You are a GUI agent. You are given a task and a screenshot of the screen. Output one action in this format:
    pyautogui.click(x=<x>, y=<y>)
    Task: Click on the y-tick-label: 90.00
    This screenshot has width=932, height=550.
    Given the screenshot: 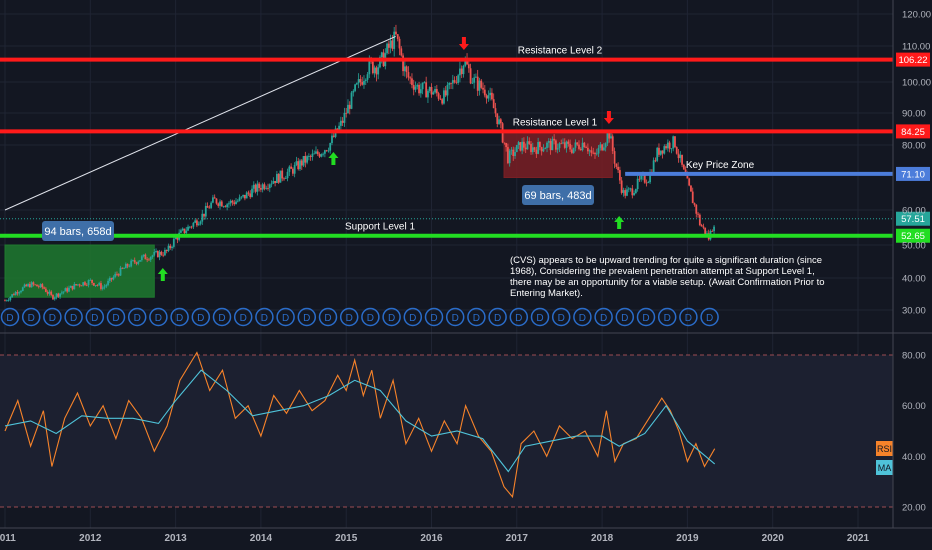 What is the action you would take?
    pyautogui.click(x=914, y=114)
    